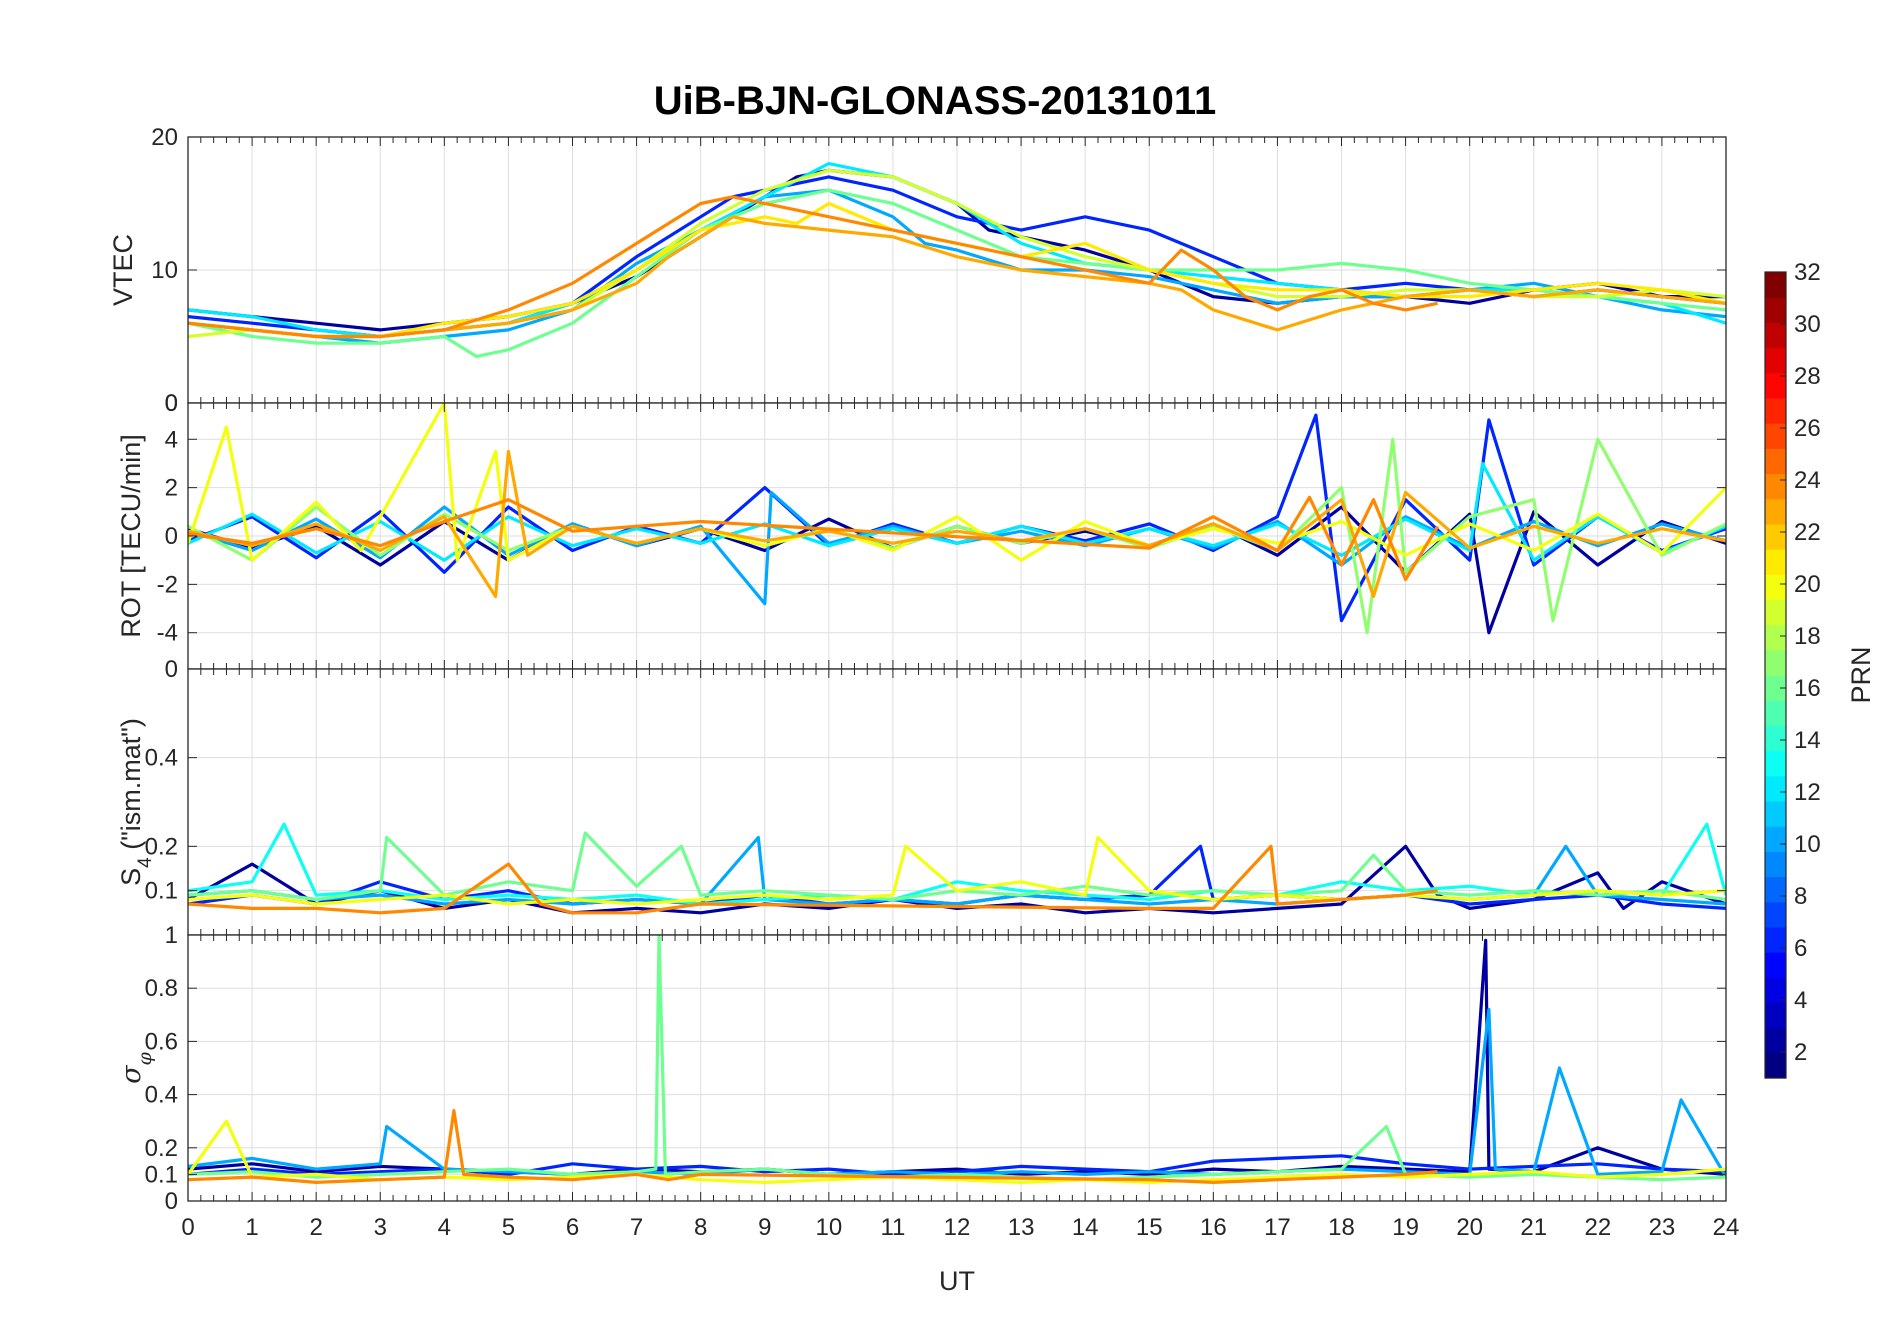  Describe the element at coordinates (1021, 1227) in the screenshot. I see `x-tick-label: 13` at that location.